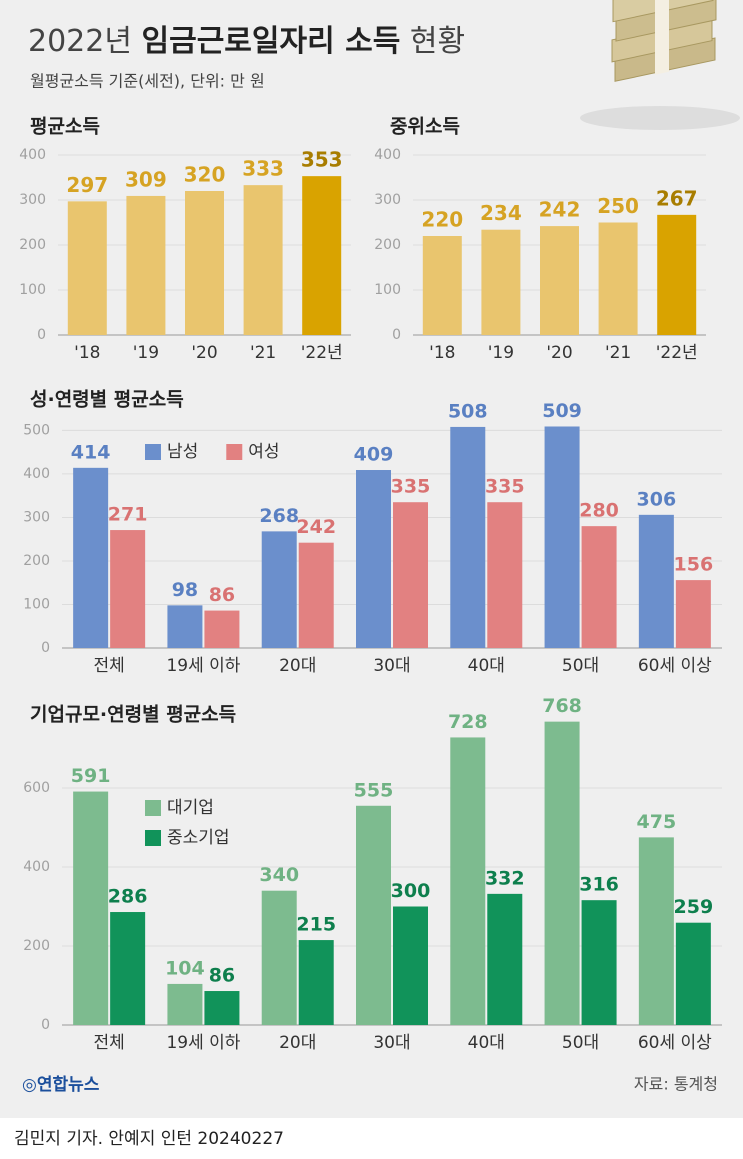  Describe the element at coordinates (560, 210) in the screenshot. I see `value-label: 242` at that location.